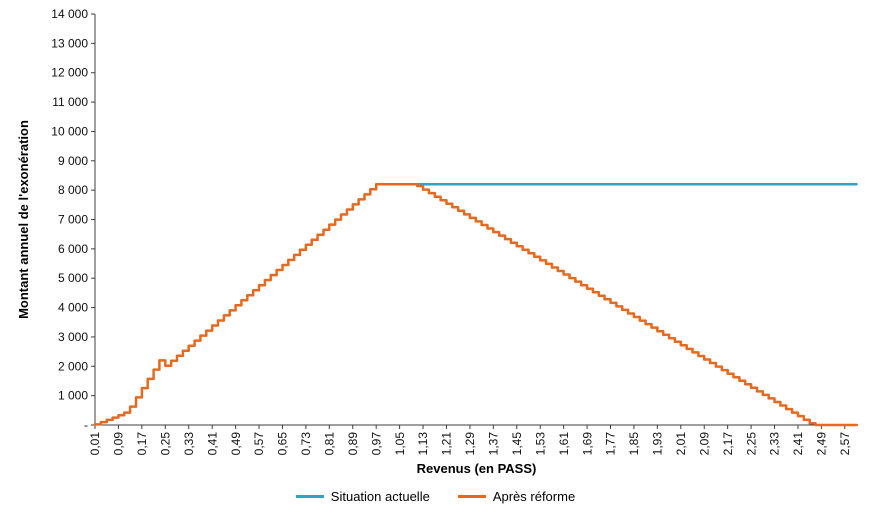  What do you see at coordinates (73, 249) in the screenshot?
I see `y-tick-label: 6 000` at bounding box center [73, 249].